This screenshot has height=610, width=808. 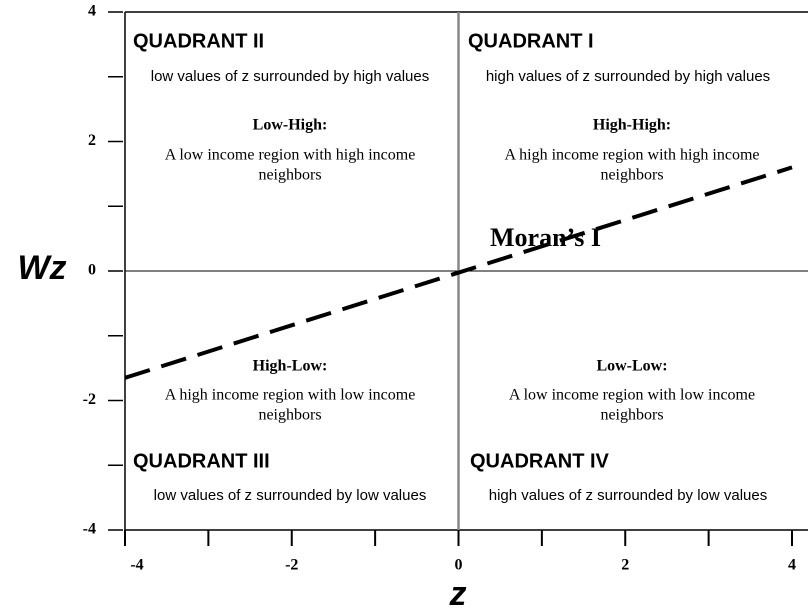 I want to click on x-tick-label: -4, so click(x=136, y=565).